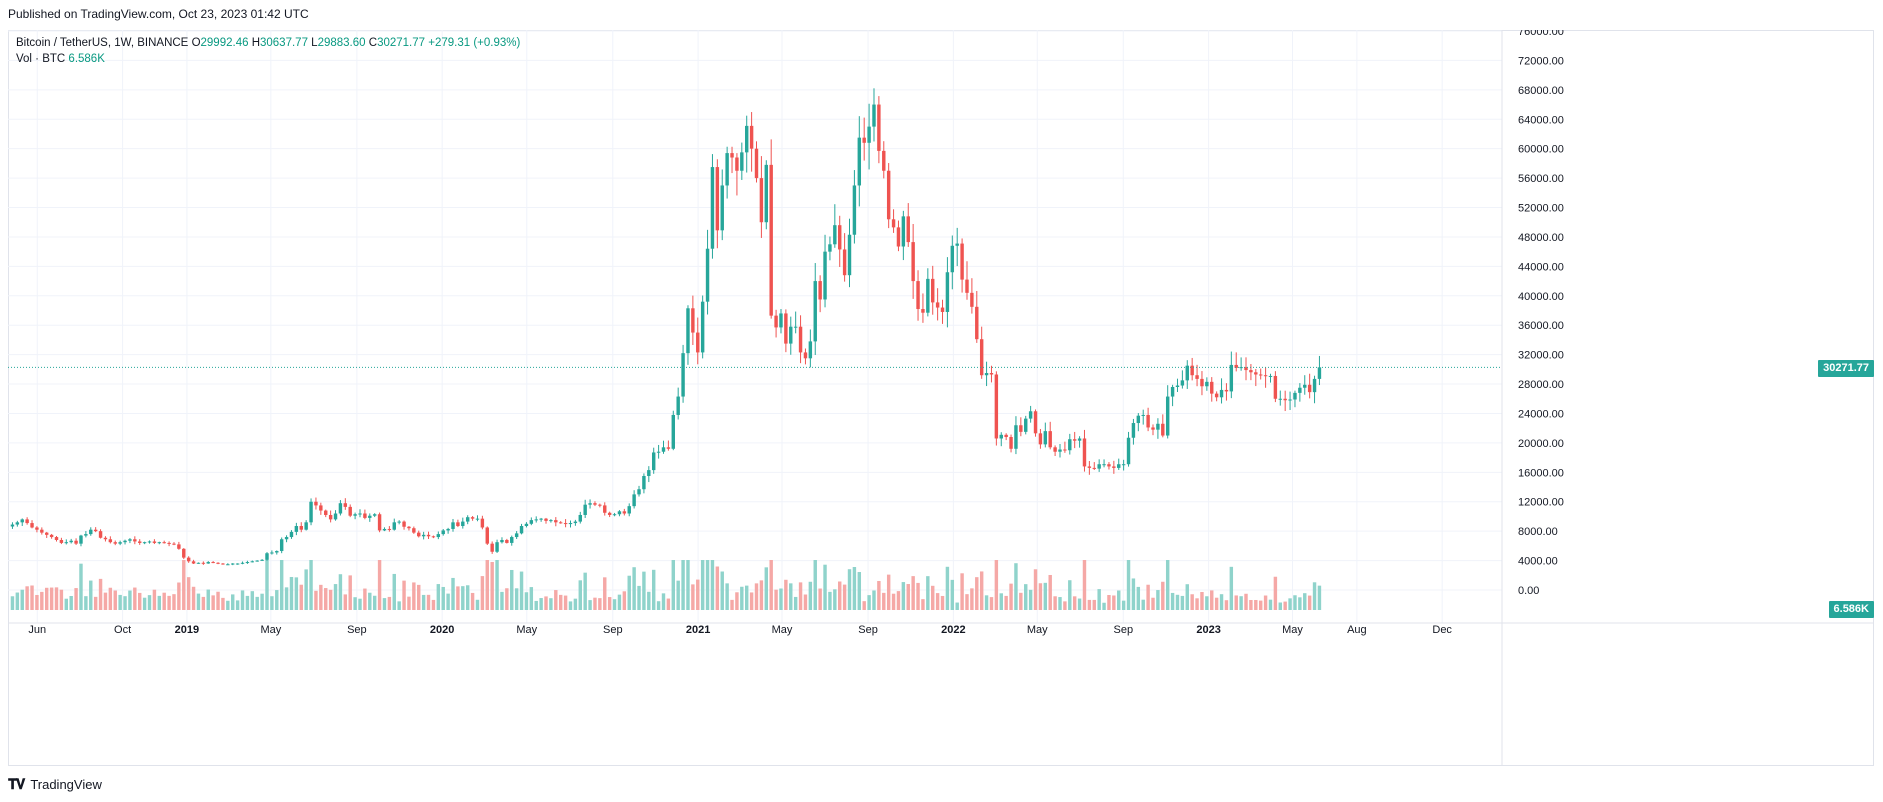 This screenshot has height=802, width=1883. What do you see at coordinates (1541, 326) in the screenshot?
I see `price-tick-label: 36000.00` at bounding box center [1541, 326].